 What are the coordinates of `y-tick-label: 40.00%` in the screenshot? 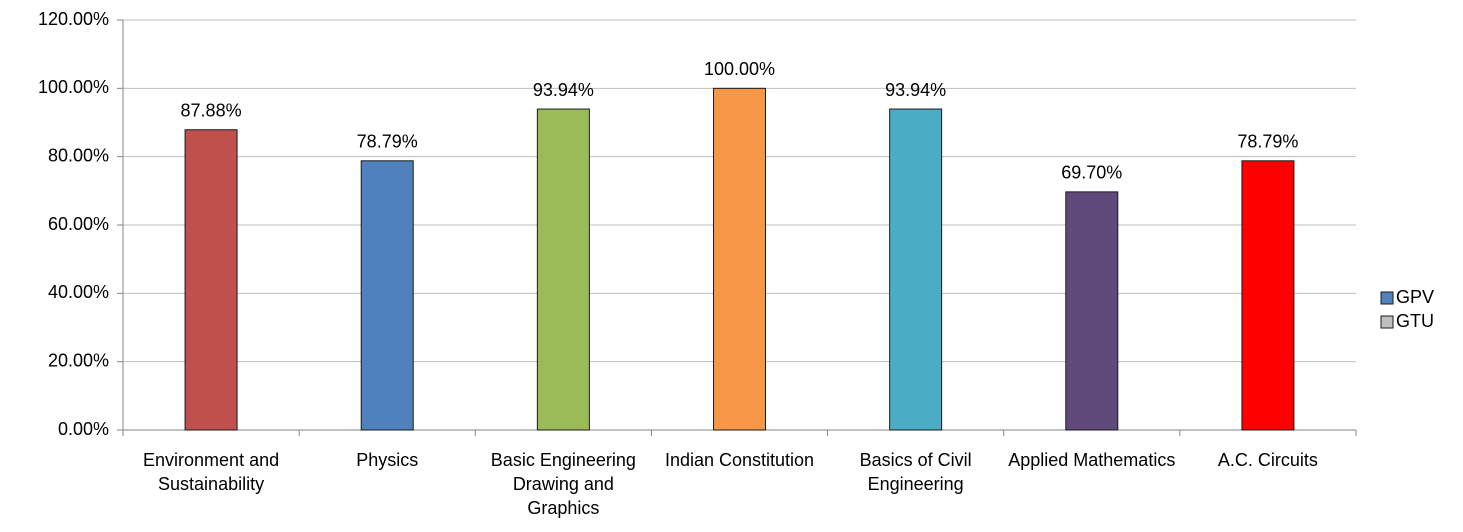 It's located at (78, 292).